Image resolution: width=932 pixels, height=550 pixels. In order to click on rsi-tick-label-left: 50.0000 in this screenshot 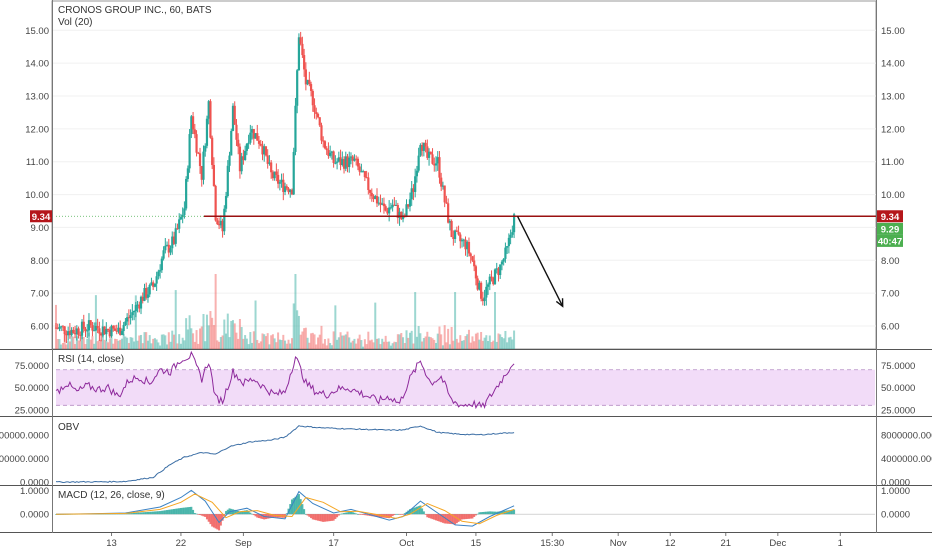, I will do `click(32, 388)`.